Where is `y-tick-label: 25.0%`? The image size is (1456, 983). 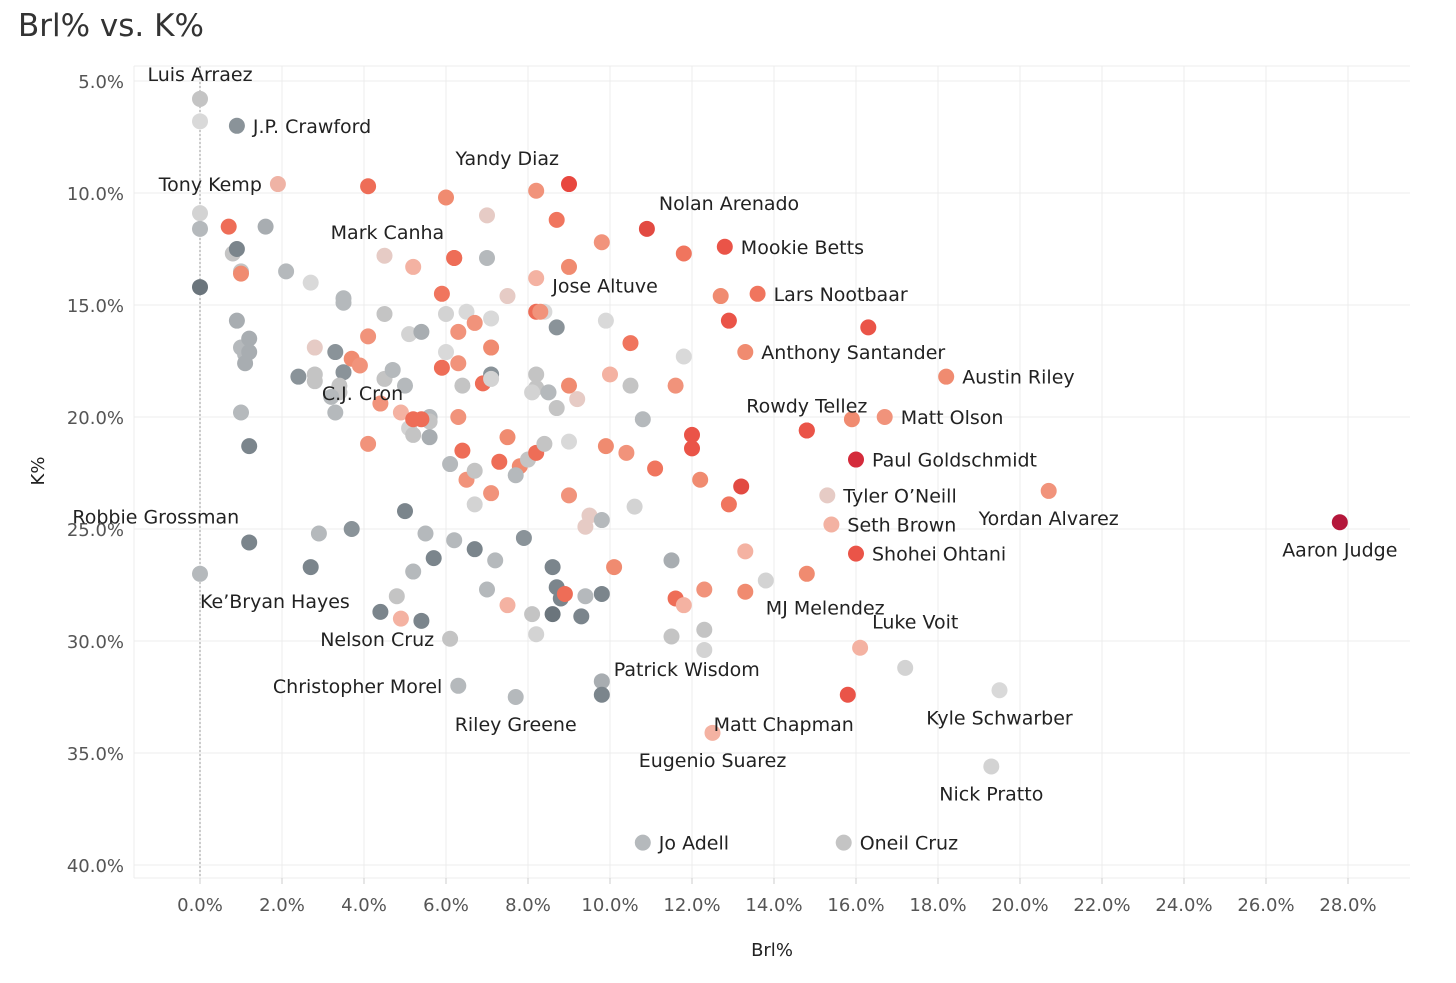
y-tick-label: 25.0% is located at coordinates (95, 530).